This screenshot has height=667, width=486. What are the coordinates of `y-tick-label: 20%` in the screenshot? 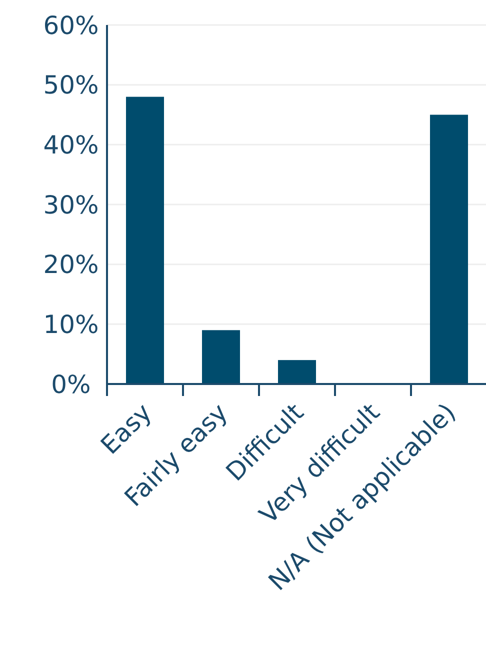 It's located at (71, 265).